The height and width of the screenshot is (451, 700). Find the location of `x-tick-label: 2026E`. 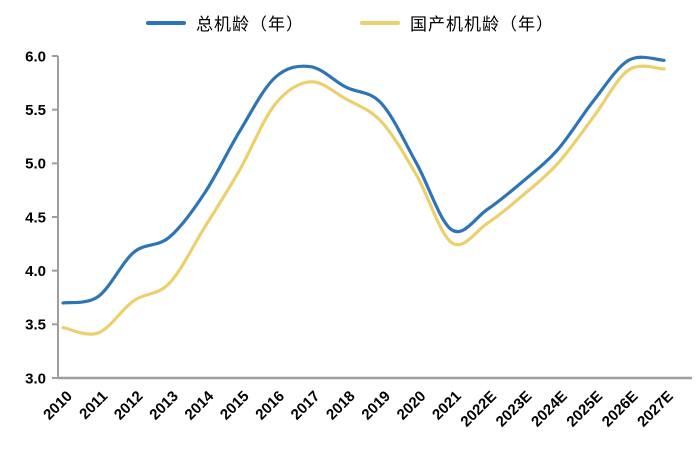

x-tick-label: 2026E is located at coordinates (620, 409).